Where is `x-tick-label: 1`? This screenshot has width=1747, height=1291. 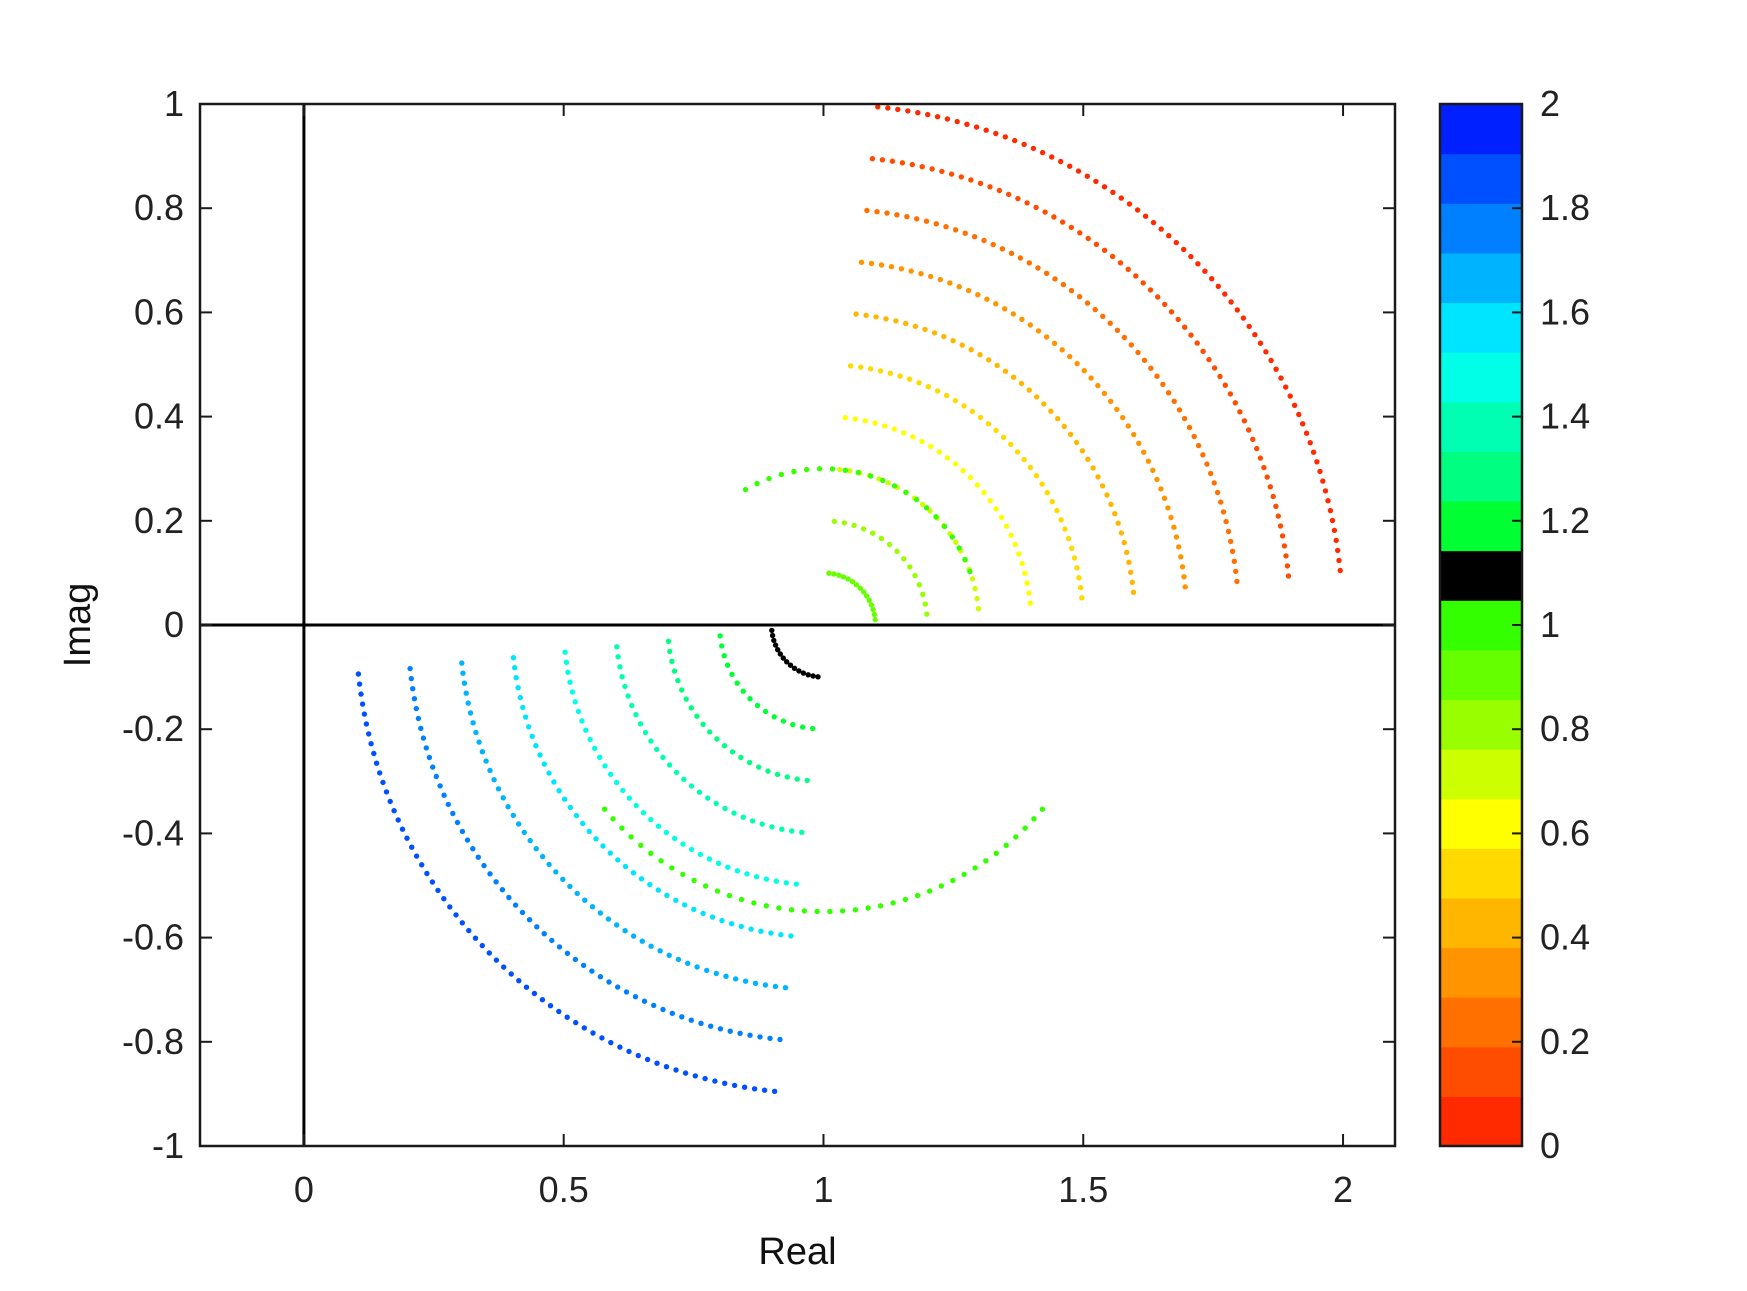 x-tick-label: 1 is located at coordinates (823, 1189).